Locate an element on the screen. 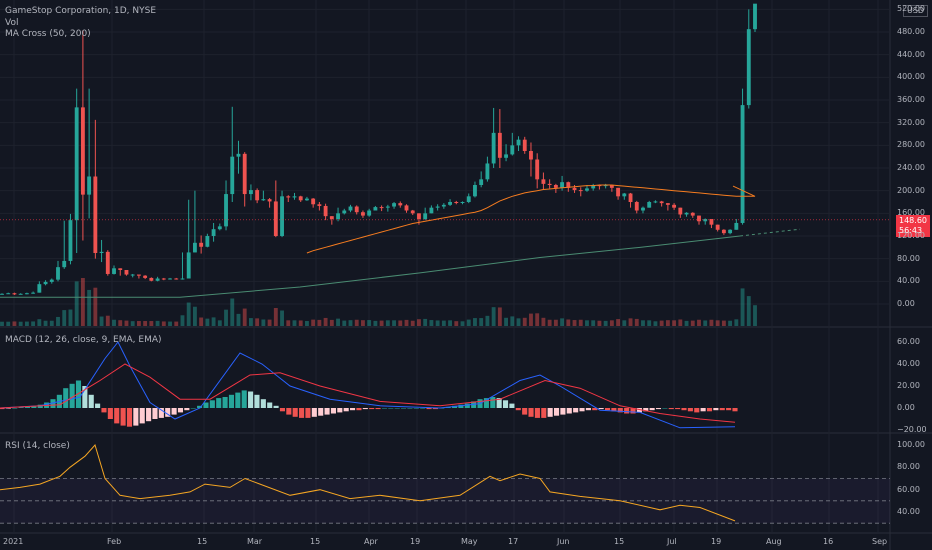 This screenshot has height=550, width=932. price-axis-label: 160.00 is located at coordinates (911, 213).